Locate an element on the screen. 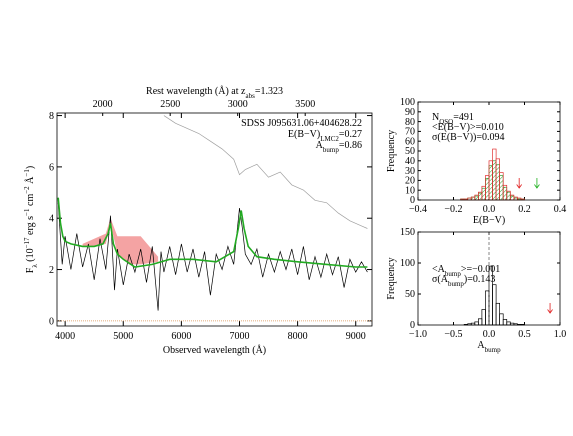  annotation-part: E(B−V) is located at coordinates (304, 134).